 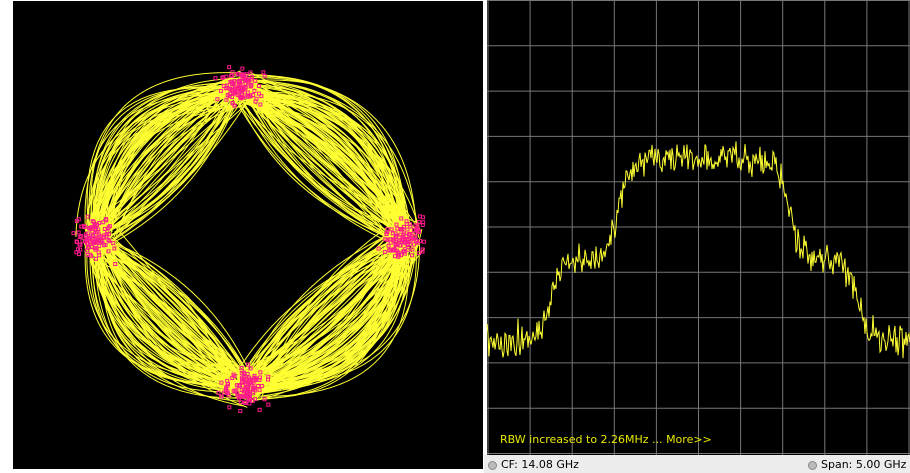 I want to click on span-text: Span: 5.00 GHz, so click(x=864, y=464).